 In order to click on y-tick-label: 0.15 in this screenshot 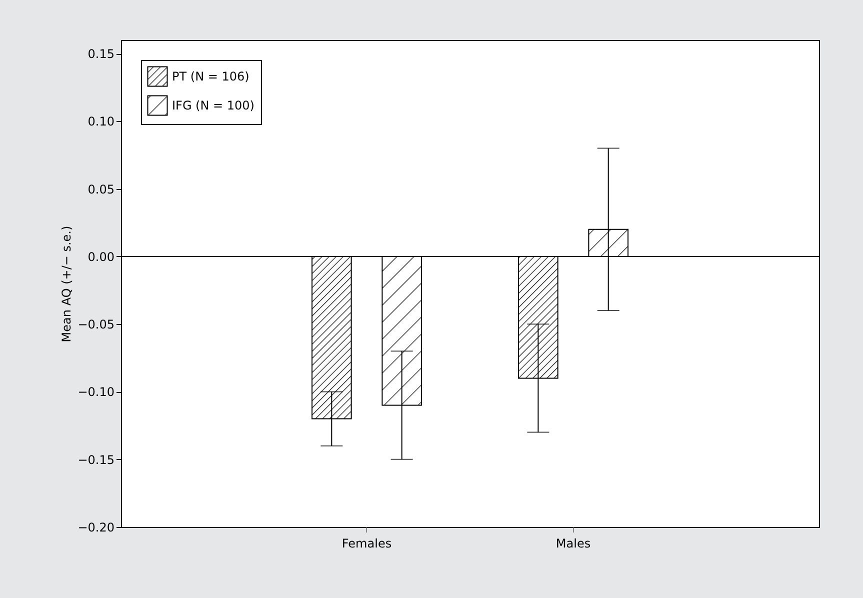, I will do `click(101, 54)`.